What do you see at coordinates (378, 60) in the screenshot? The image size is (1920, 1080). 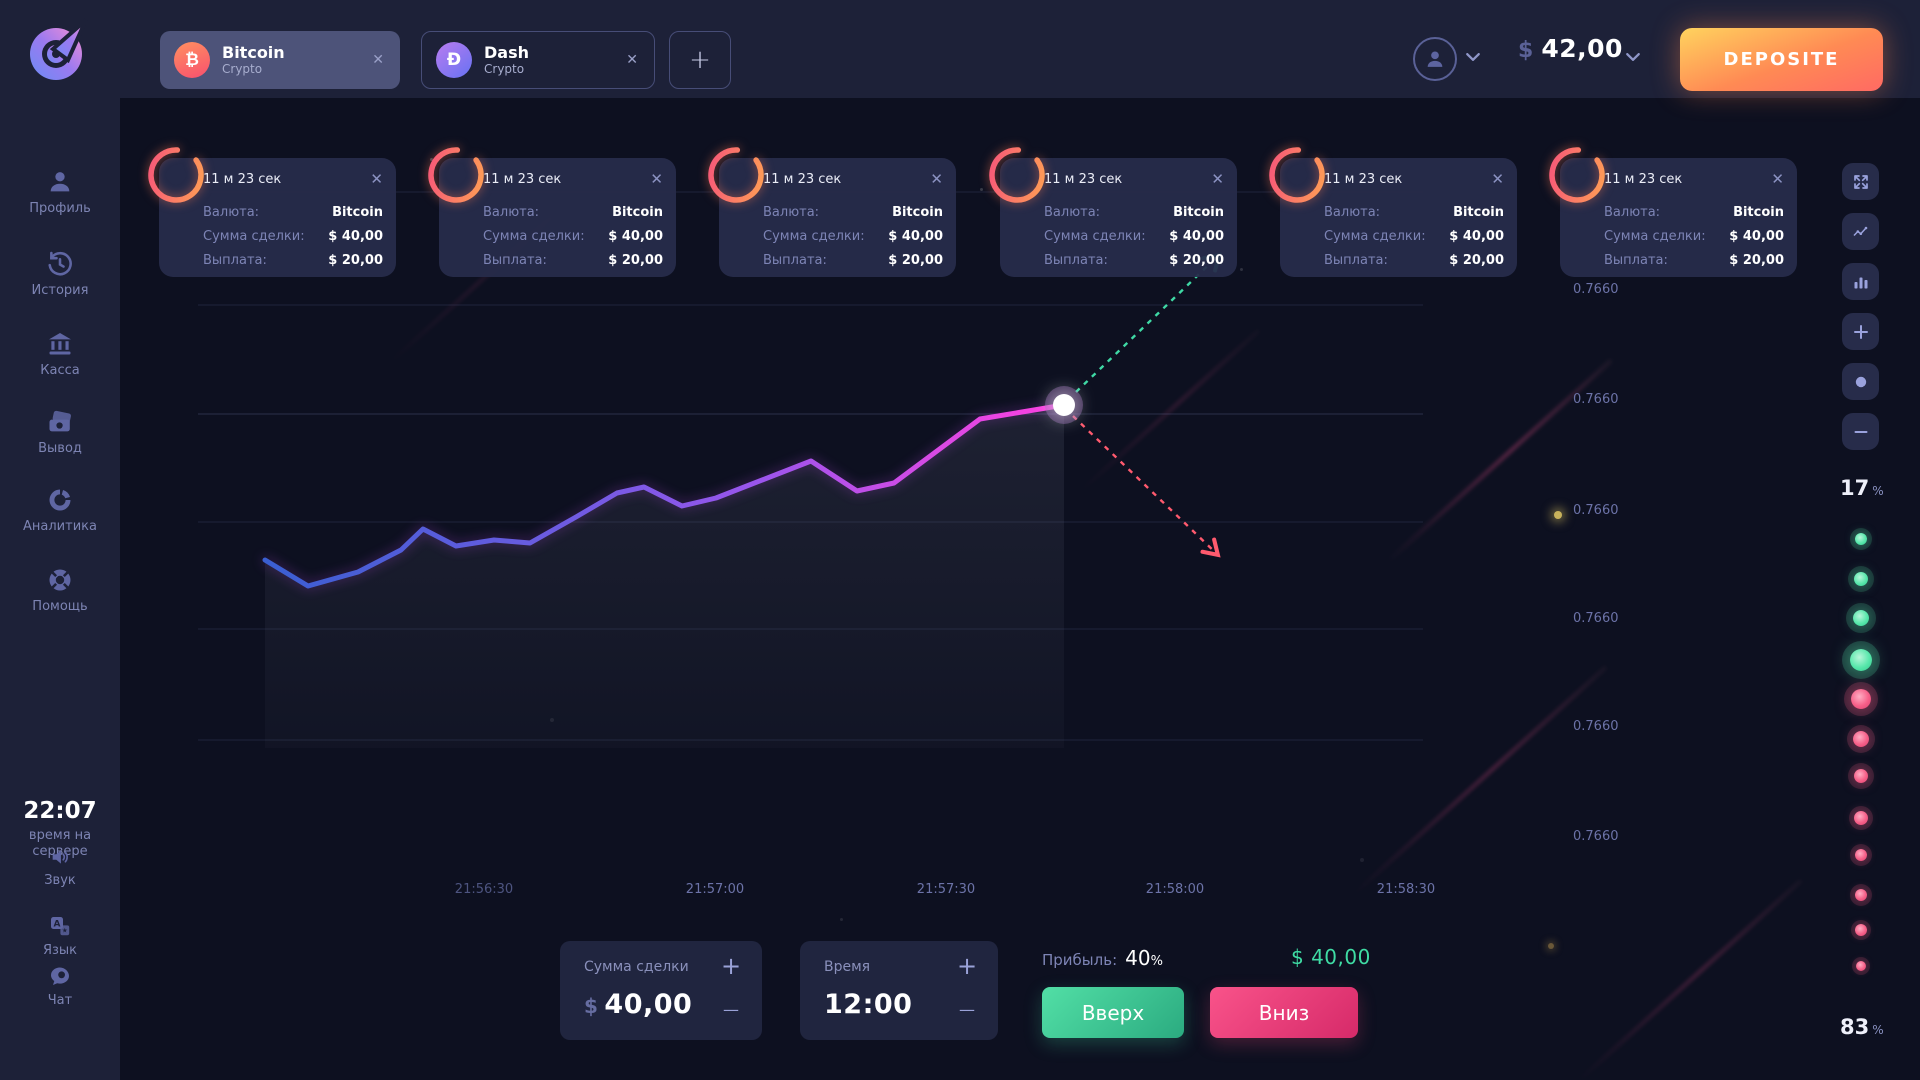 I see `tab-bitcoin-close-icon: ✕` at bounding box center [378, 60].